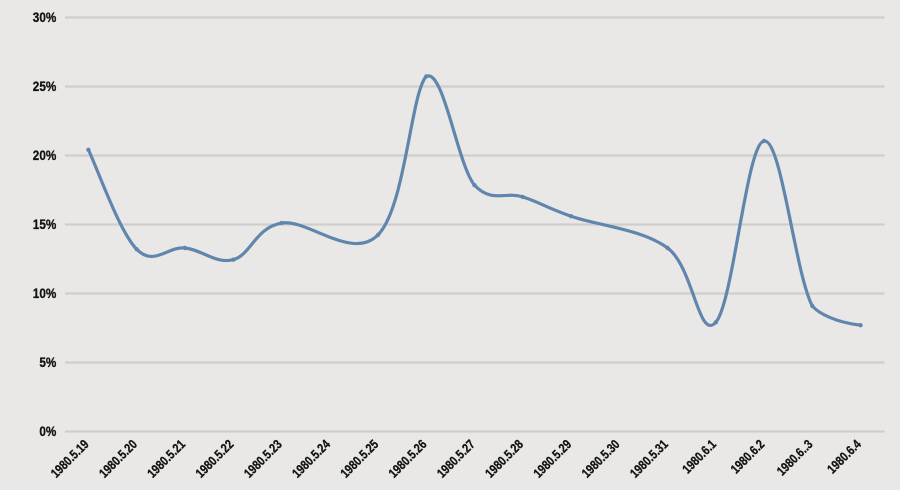  What do you see at coordinates (44, 224) in the screenshot?
I see `svg-text: 15%` at bounding box center [44, 224].